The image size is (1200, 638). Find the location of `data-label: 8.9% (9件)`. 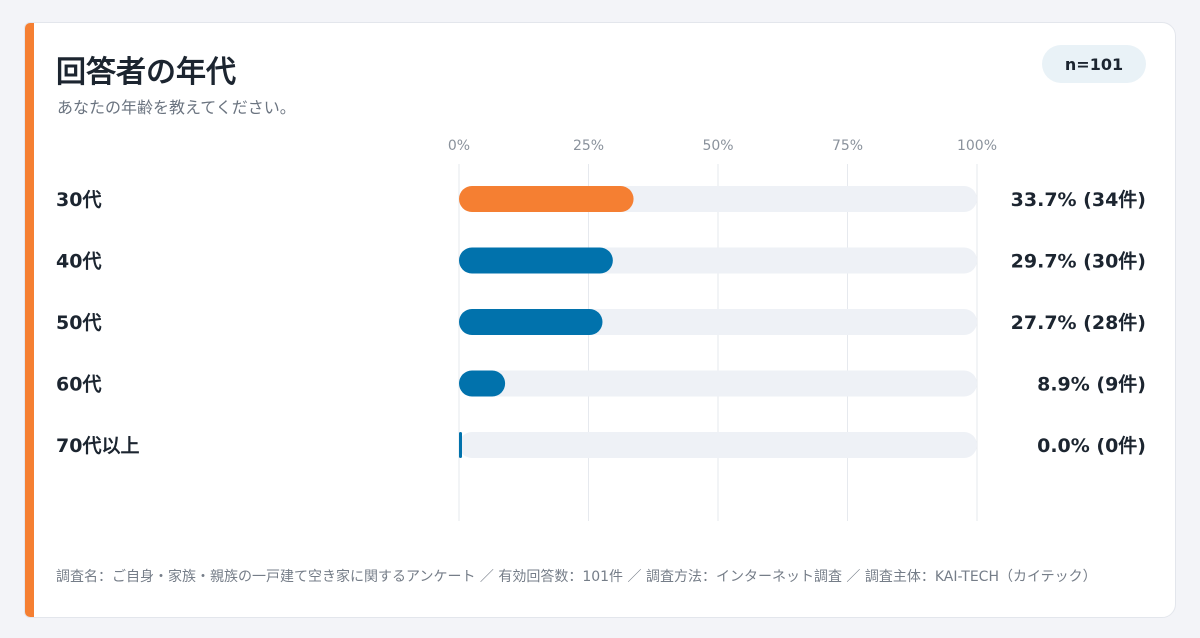

data-label: 8.9% (9件) is located at coordinates (1091, 384).